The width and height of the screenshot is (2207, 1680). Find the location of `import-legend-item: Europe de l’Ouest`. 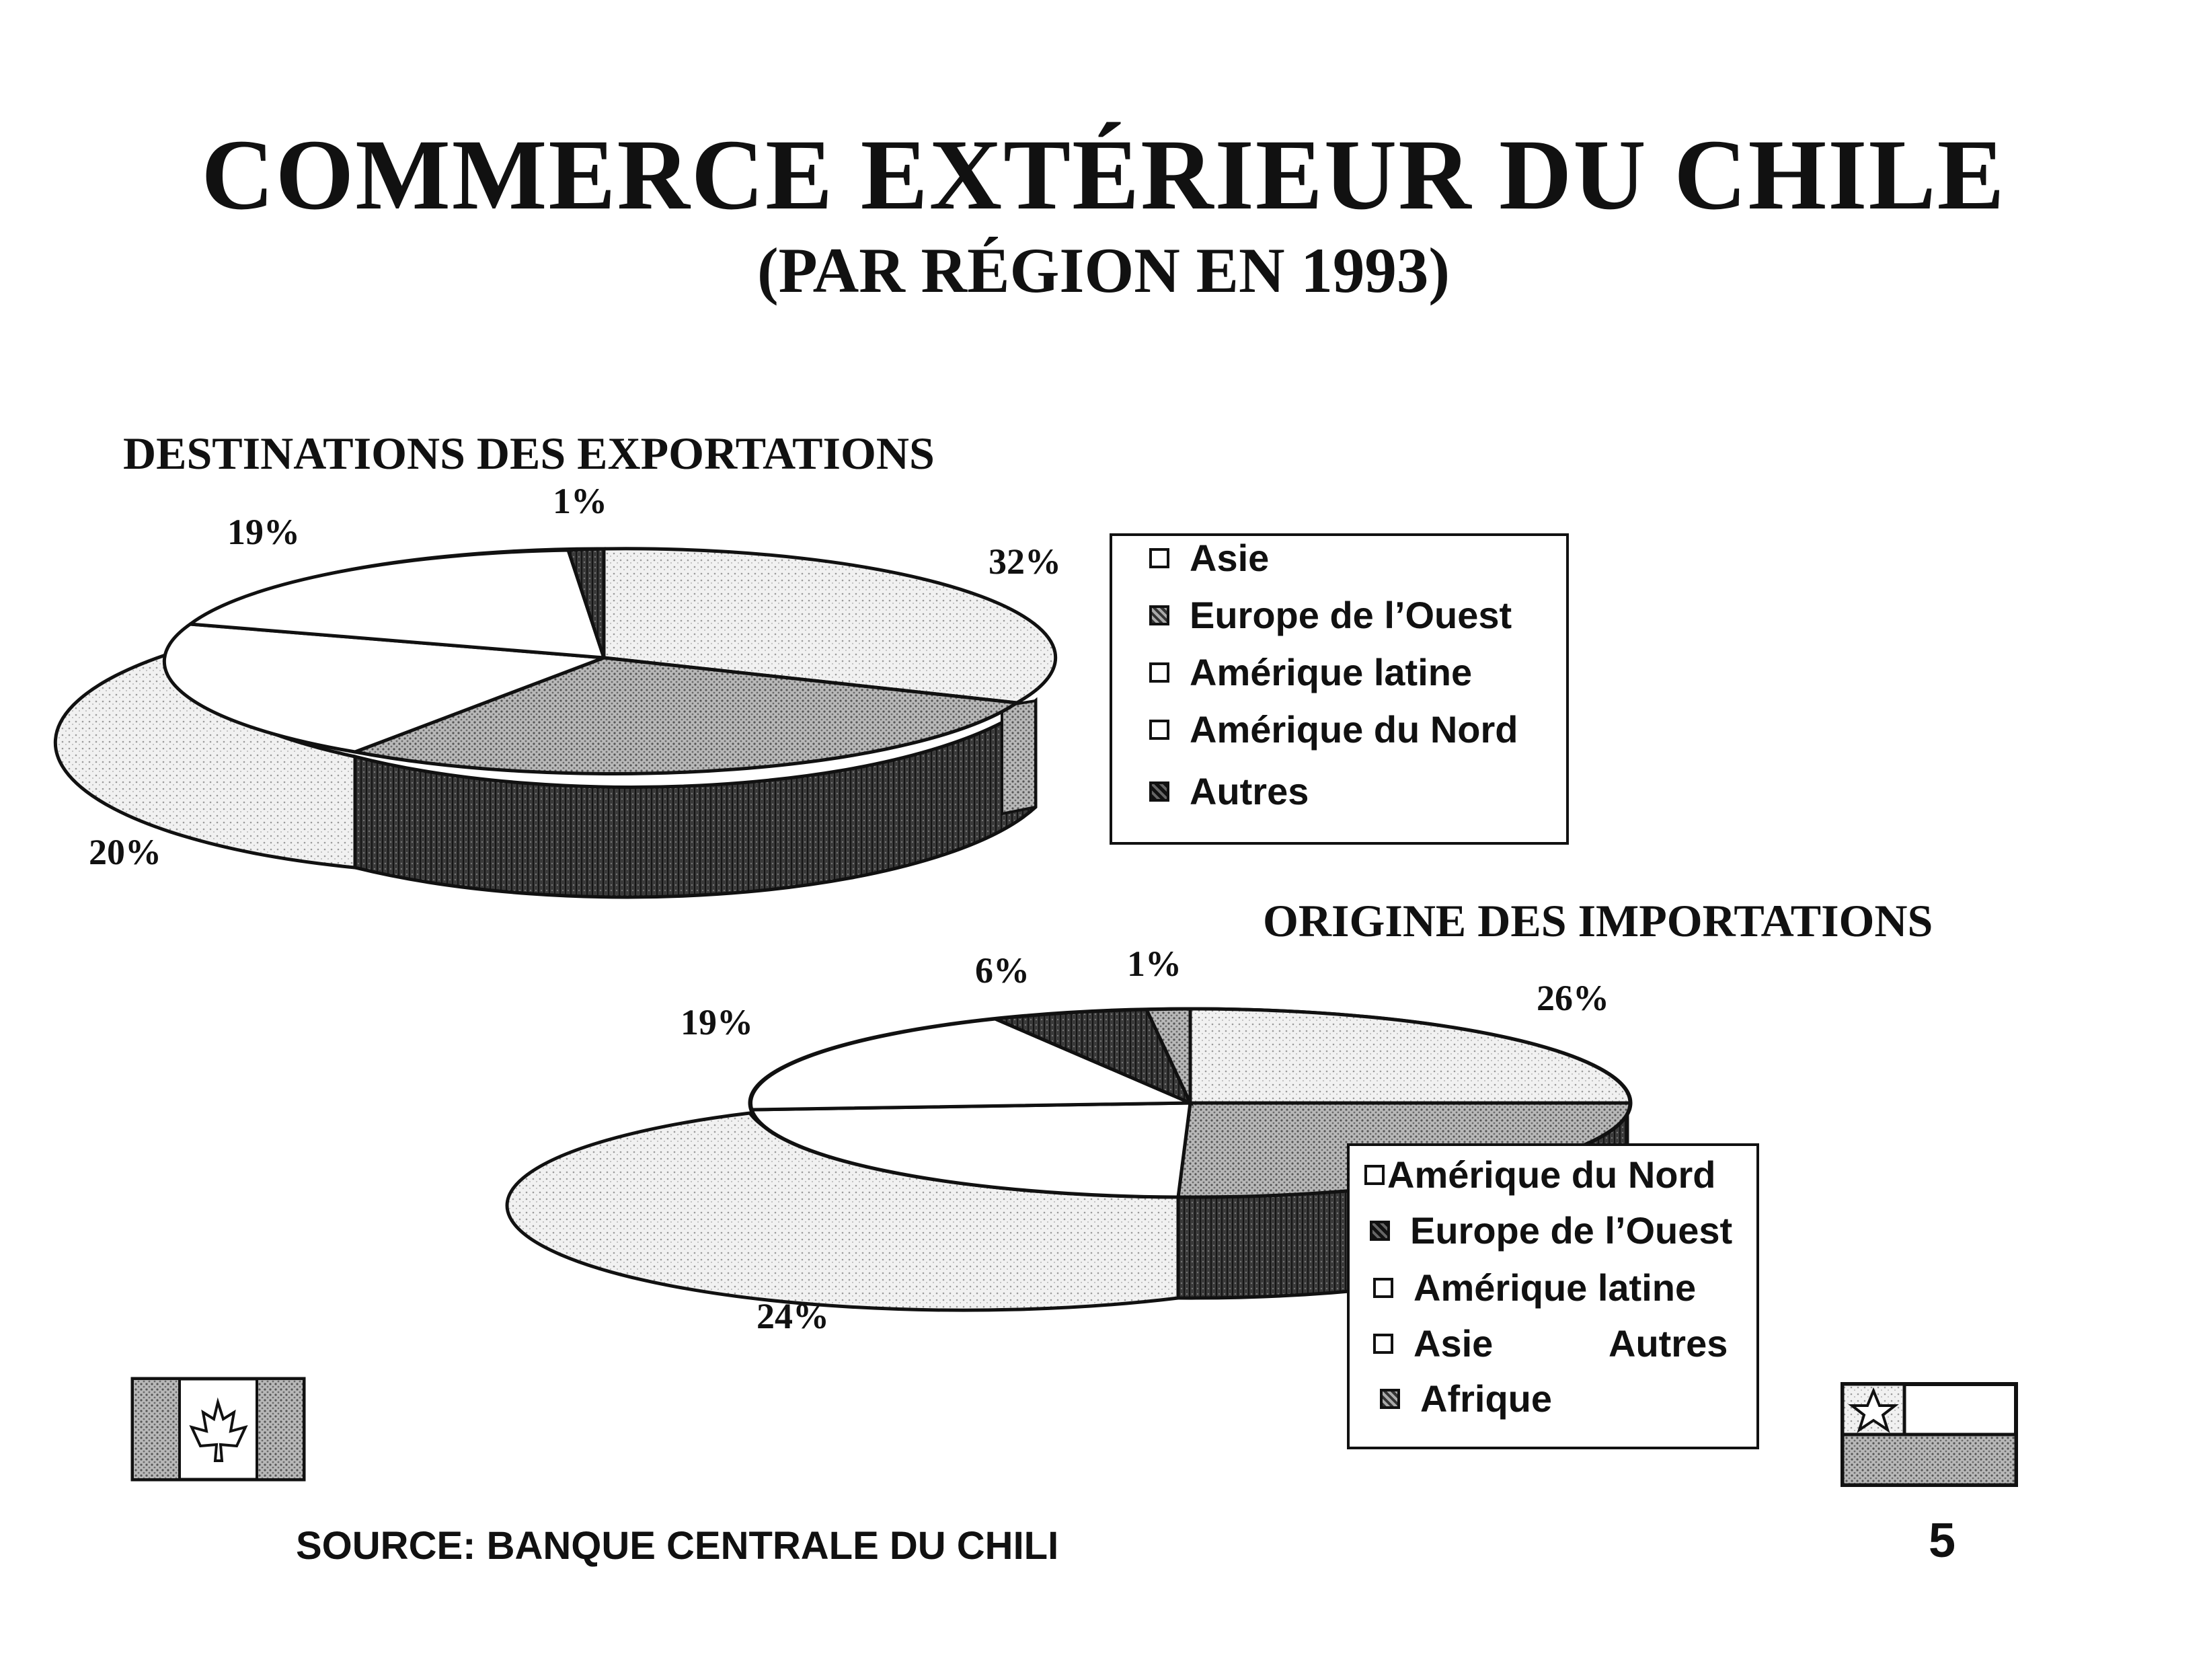

import-legend-item: Europe de l’Ouest is located at coordinates (1551, 1231).